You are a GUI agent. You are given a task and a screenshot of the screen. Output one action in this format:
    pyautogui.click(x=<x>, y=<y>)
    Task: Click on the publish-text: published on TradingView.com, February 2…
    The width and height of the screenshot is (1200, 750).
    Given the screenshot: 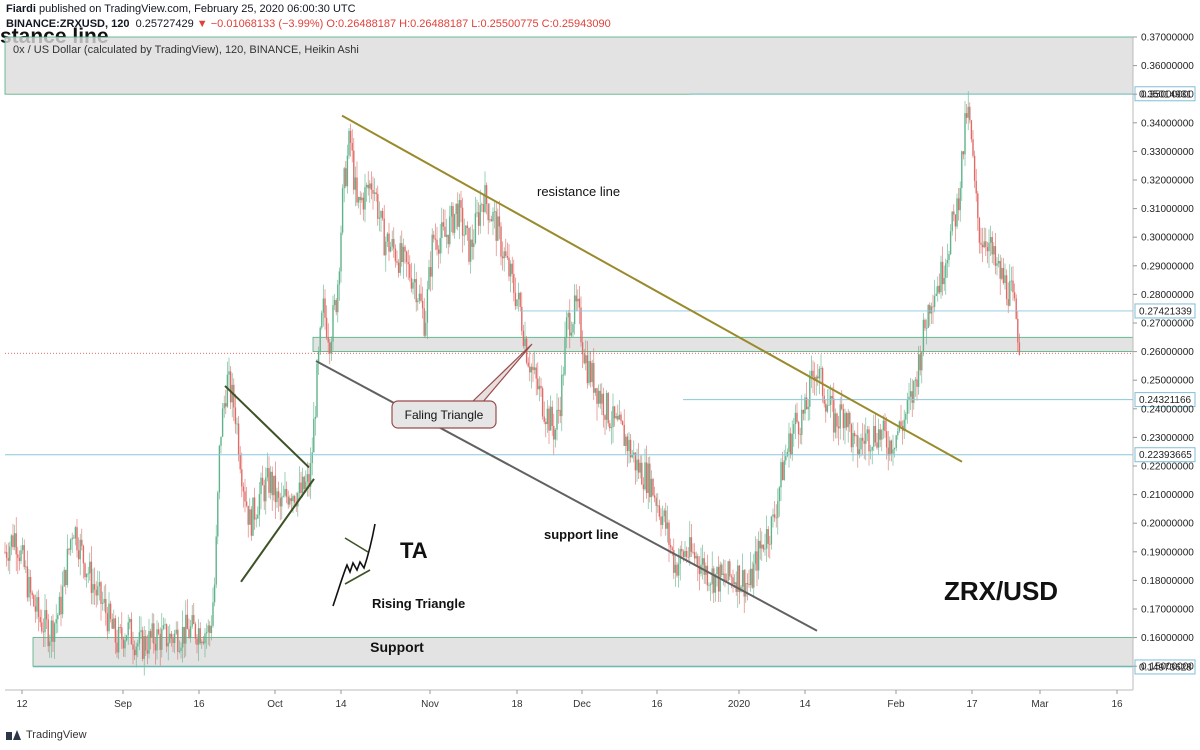 What is the action you would take?
    pyautogui.click(x=197, y=9)
    